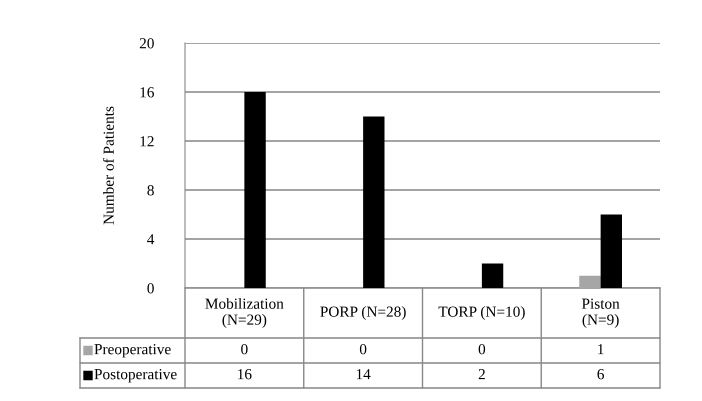 This screenshot has height=401, width=702. Describe the element at coordinates (147, 92) in the screenshot. I see `y-tick-label: 16` at that location.